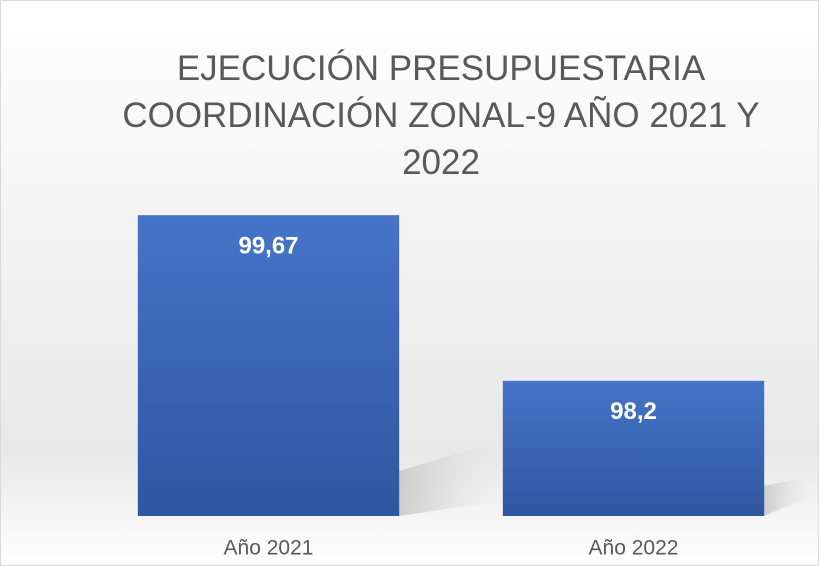 This screenshot has width=819, height=566. I want to click on x-tick-label: Año 2021, so click(269, 548).